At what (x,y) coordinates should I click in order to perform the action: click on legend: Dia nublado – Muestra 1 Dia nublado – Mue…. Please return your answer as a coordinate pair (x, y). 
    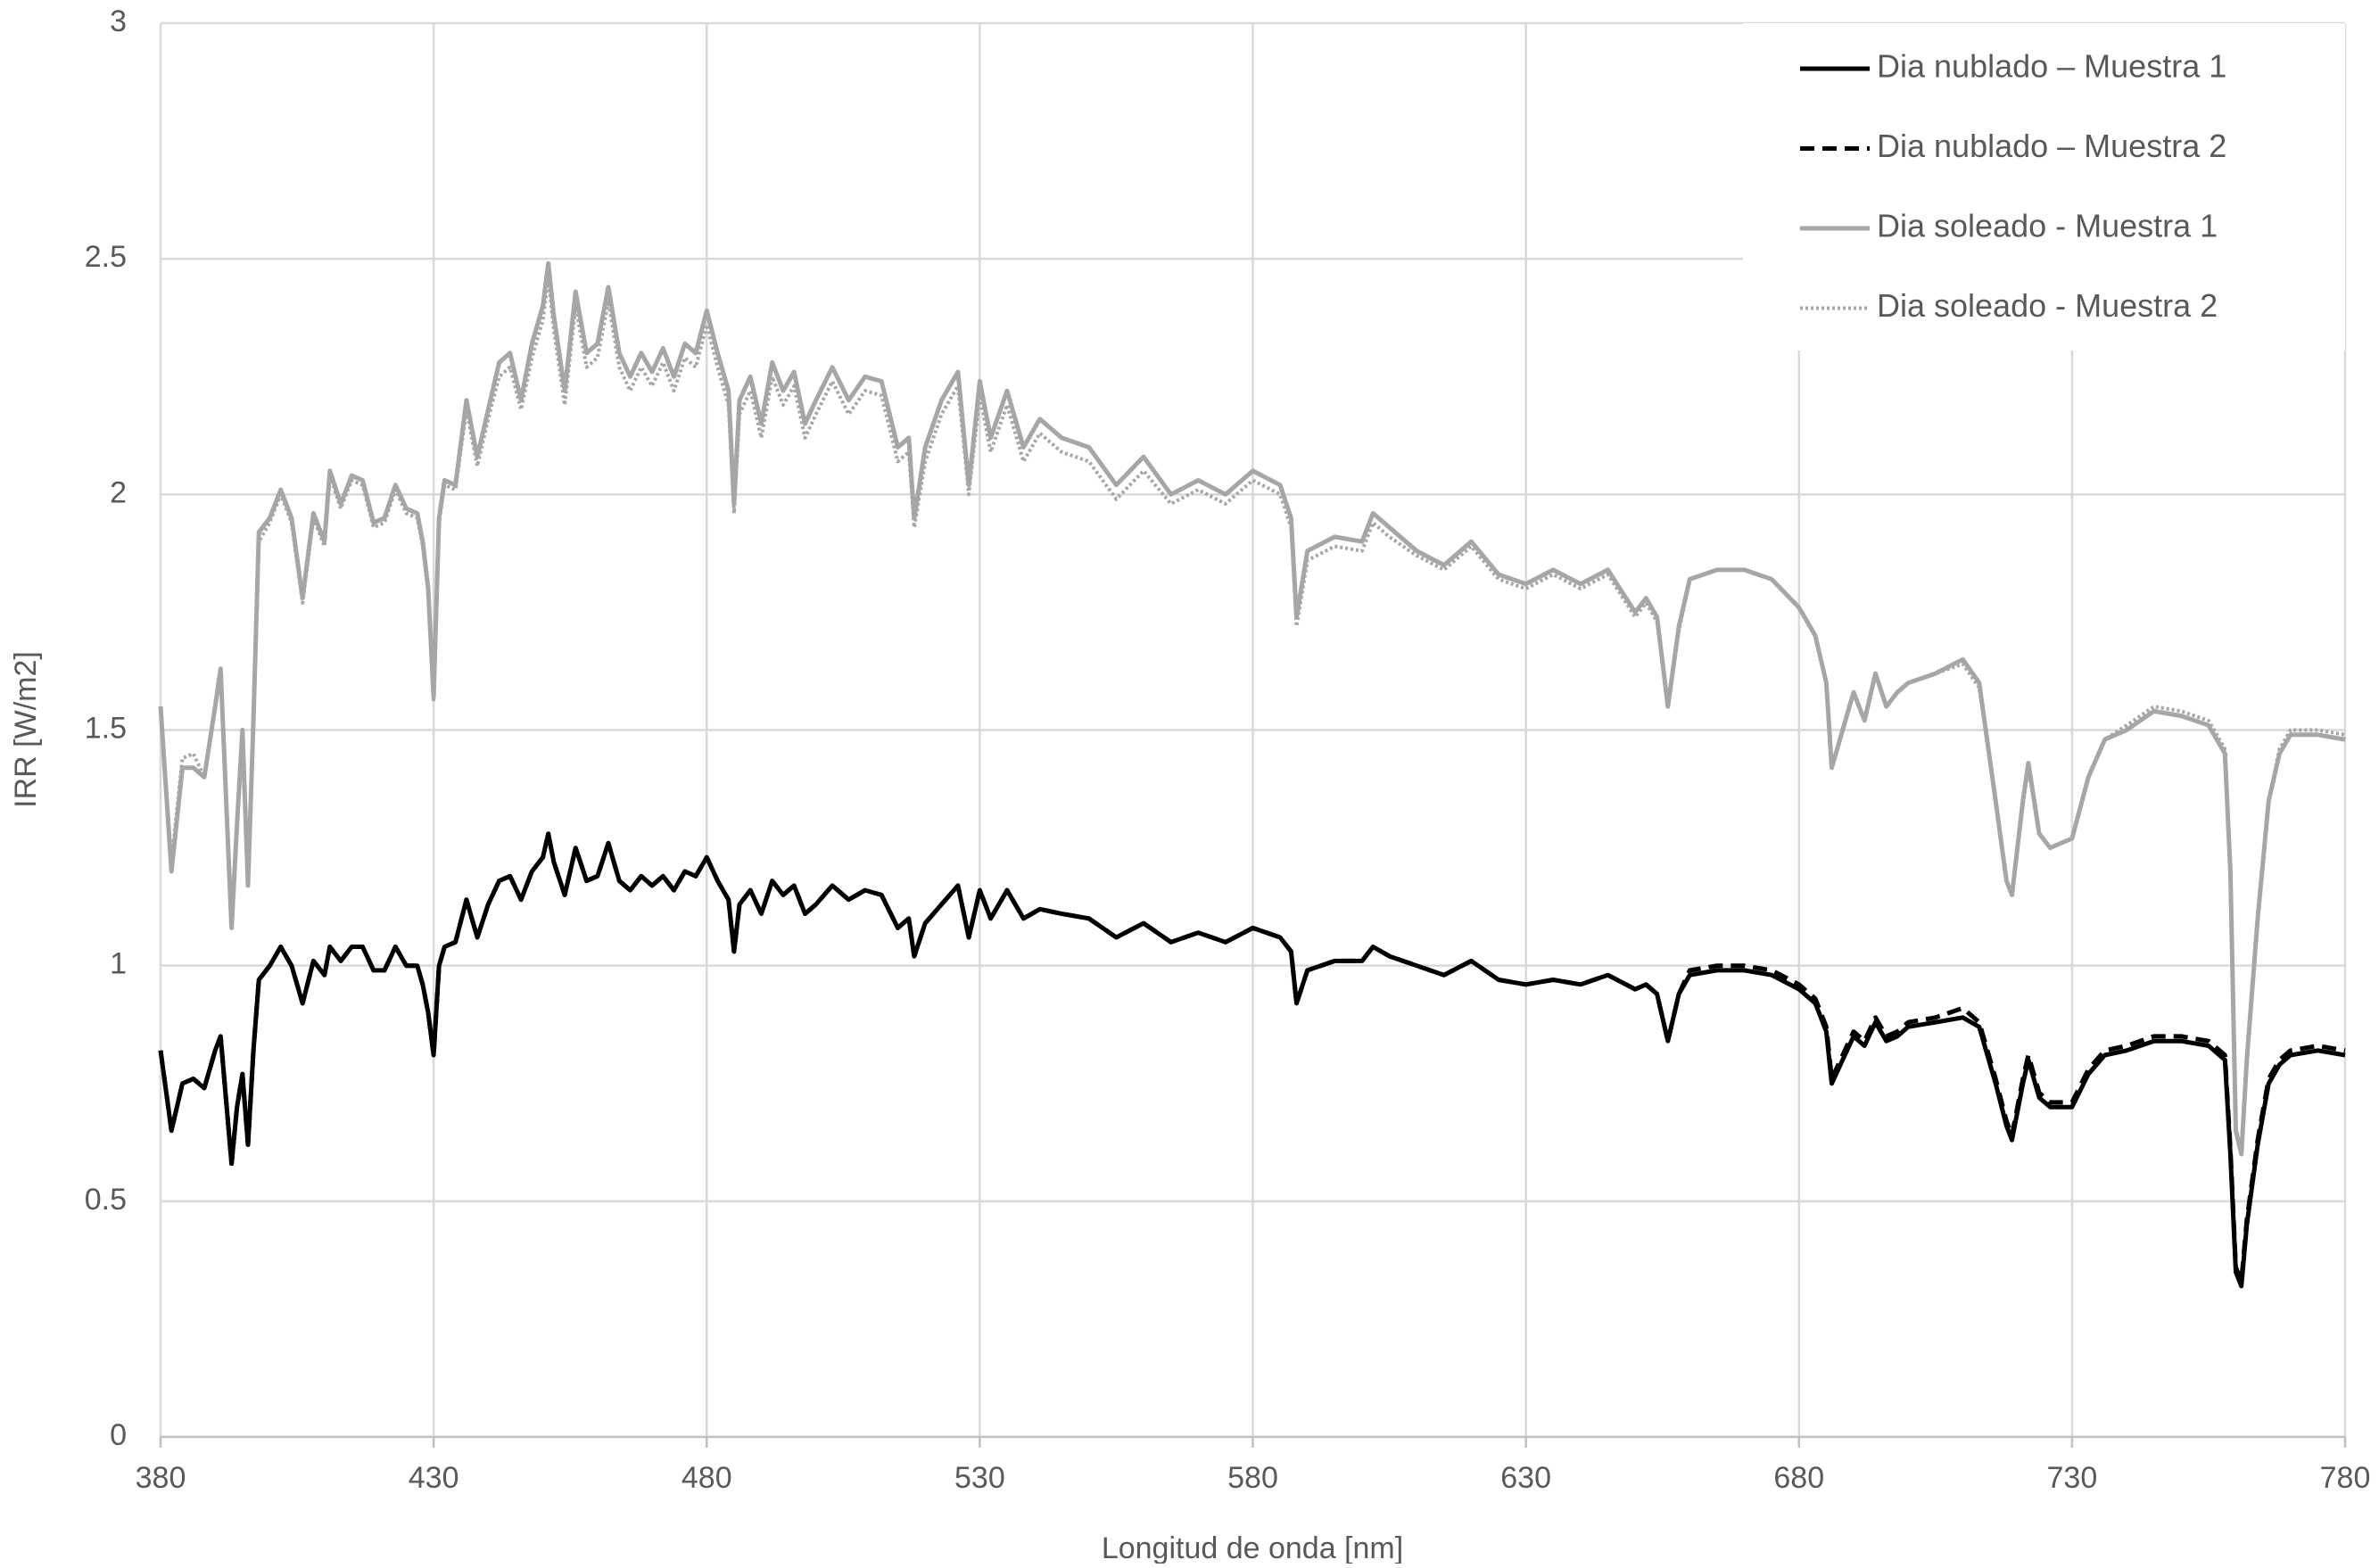
    Looking at the image, I should click on (2044, 187).